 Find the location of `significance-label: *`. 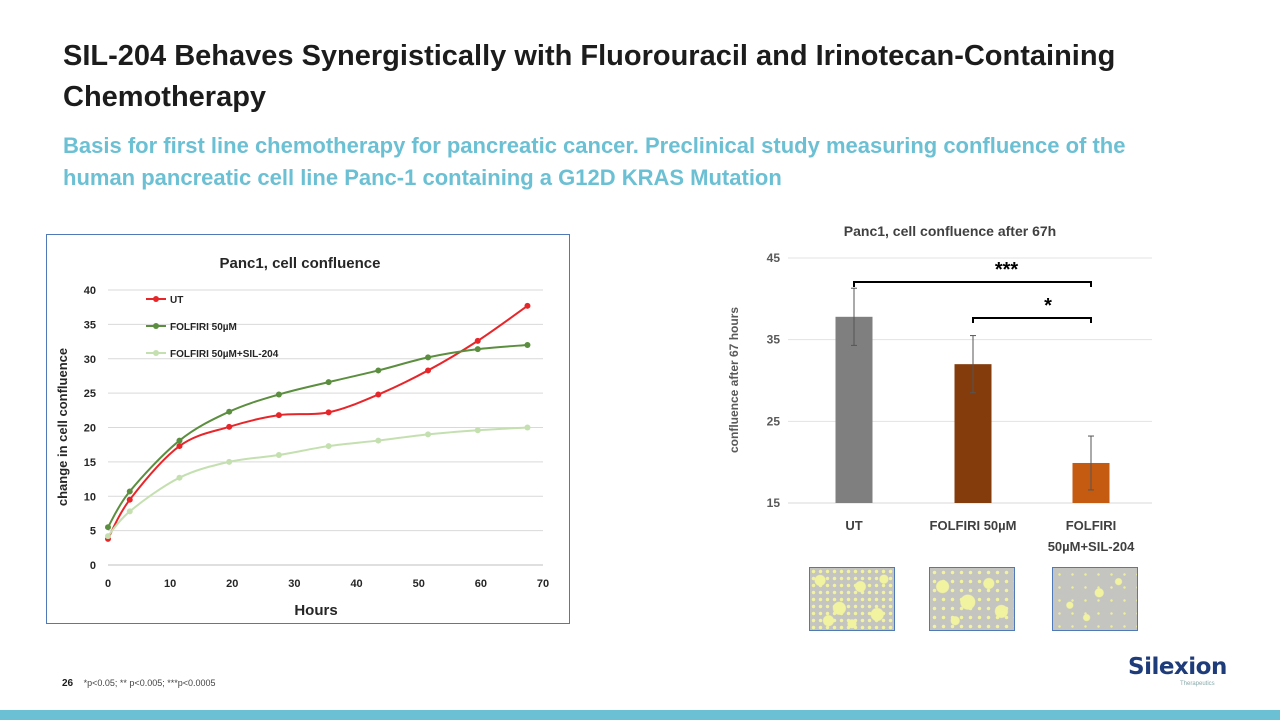

significance-label: * is located at coordinates (1048, 306).